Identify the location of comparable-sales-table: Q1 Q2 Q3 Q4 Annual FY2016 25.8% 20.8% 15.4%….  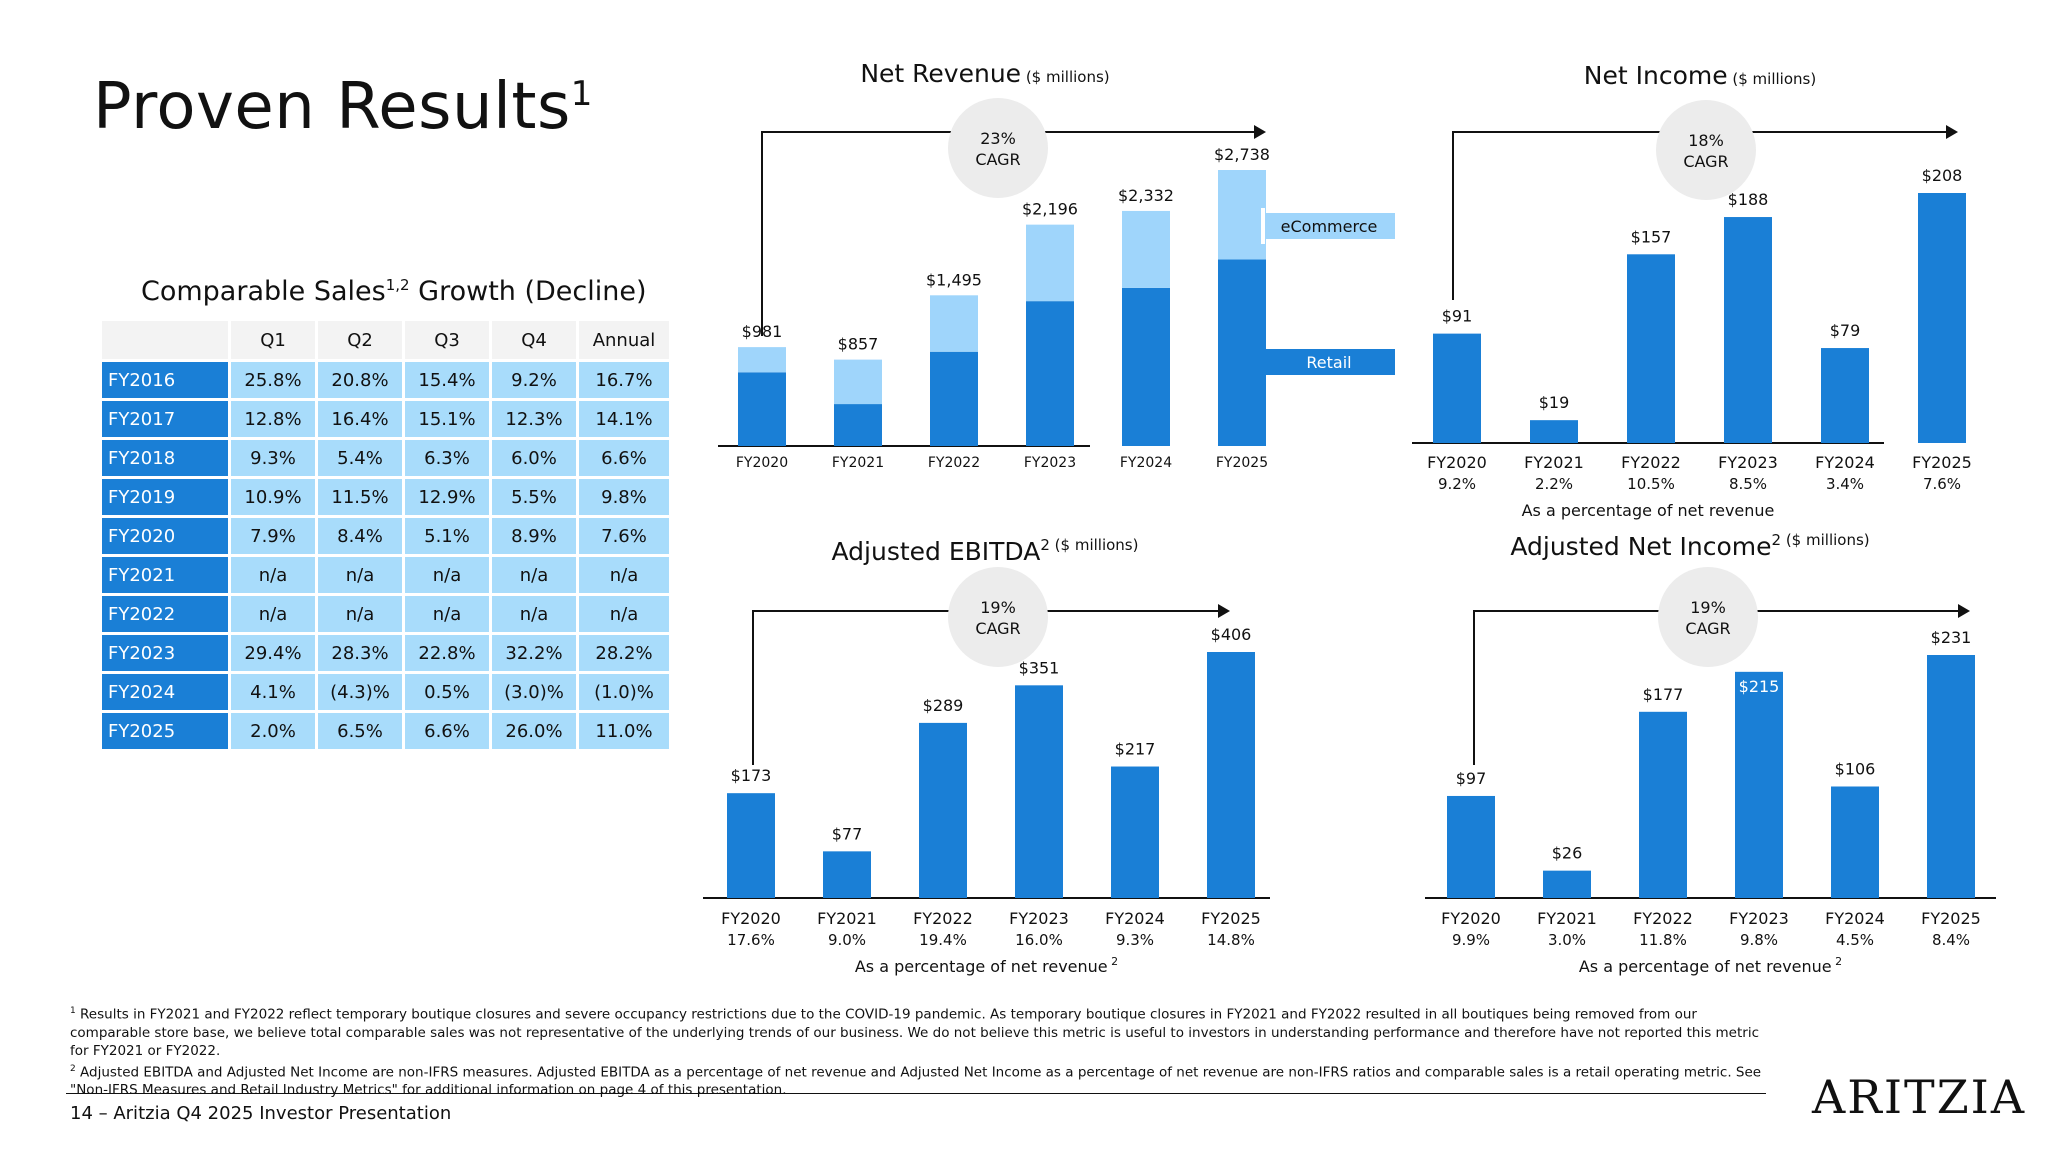
(385, 535).